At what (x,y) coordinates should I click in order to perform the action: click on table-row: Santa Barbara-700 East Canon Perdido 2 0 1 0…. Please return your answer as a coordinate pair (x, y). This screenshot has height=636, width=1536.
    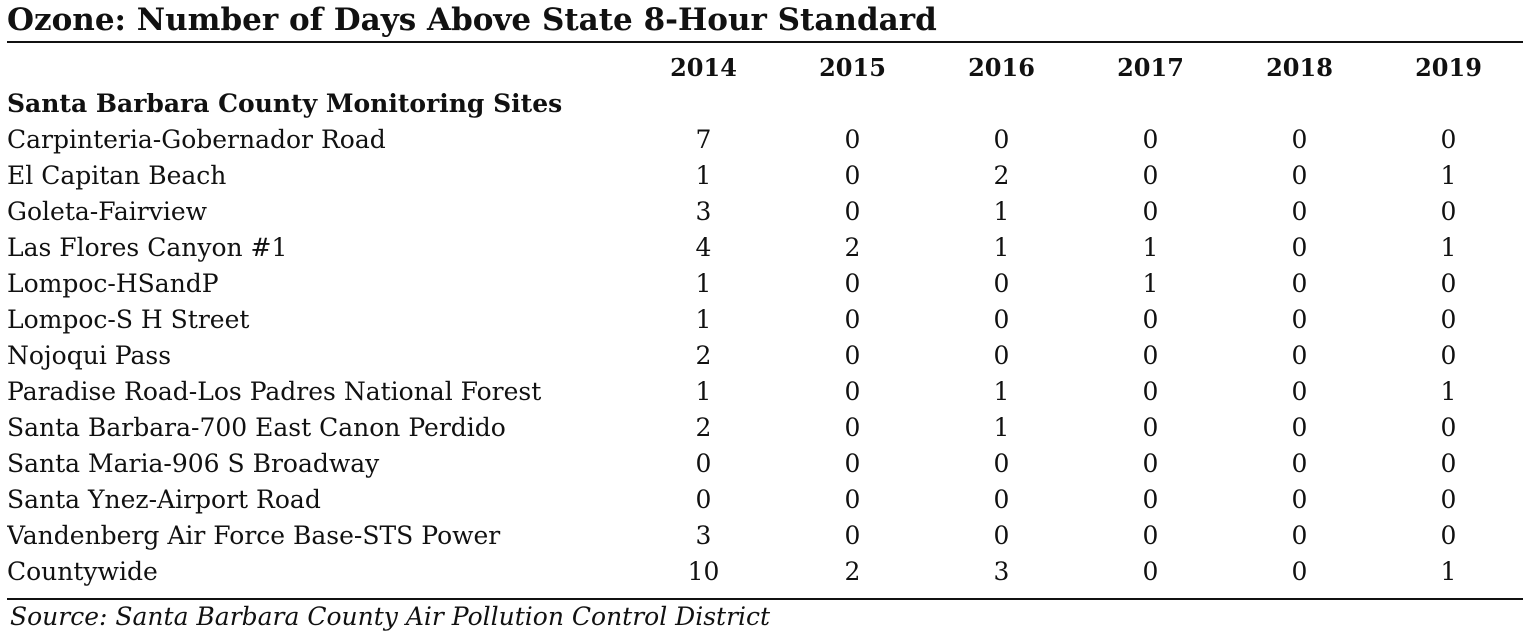
    Looking at the image, I should click on (765, 428).